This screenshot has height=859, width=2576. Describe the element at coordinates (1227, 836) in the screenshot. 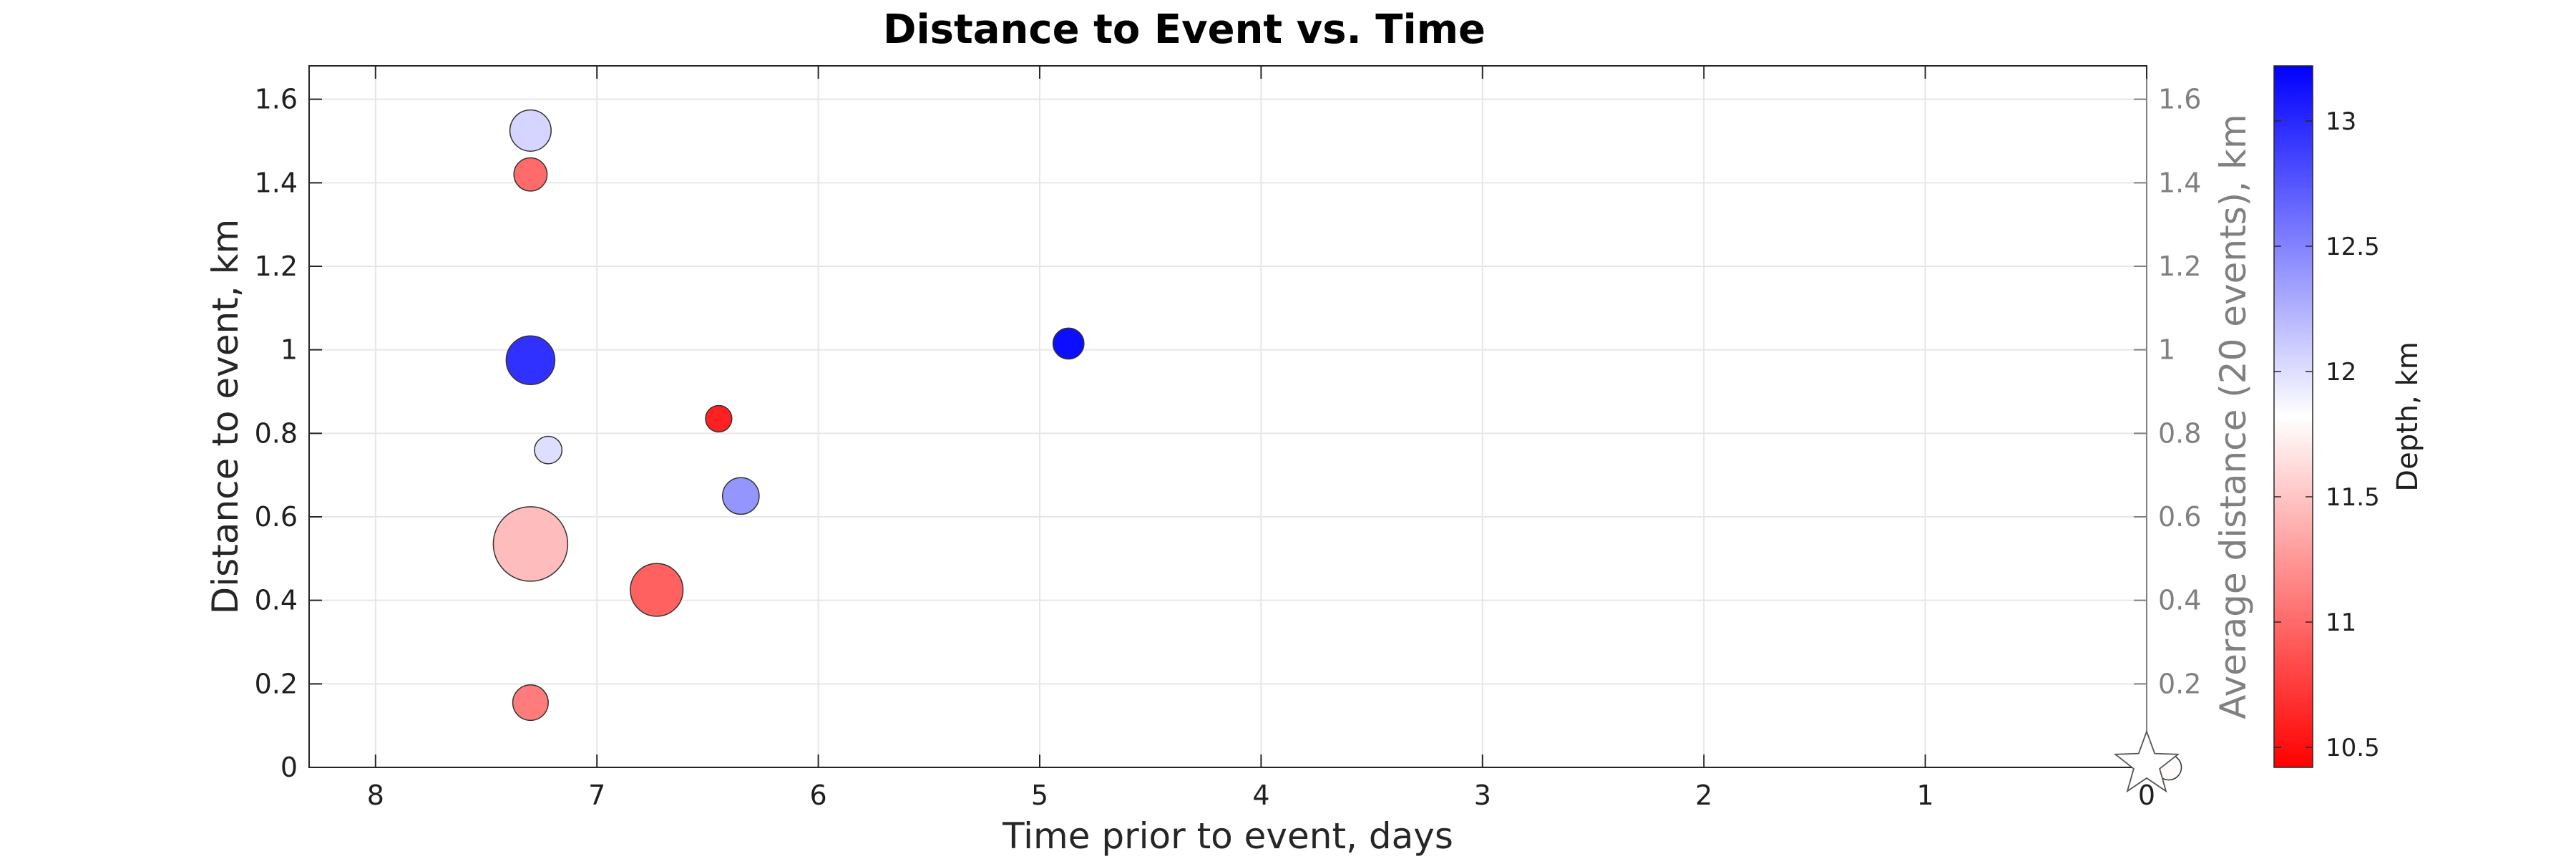

I see `x-axis-label: Time prior to event, days` at that location.